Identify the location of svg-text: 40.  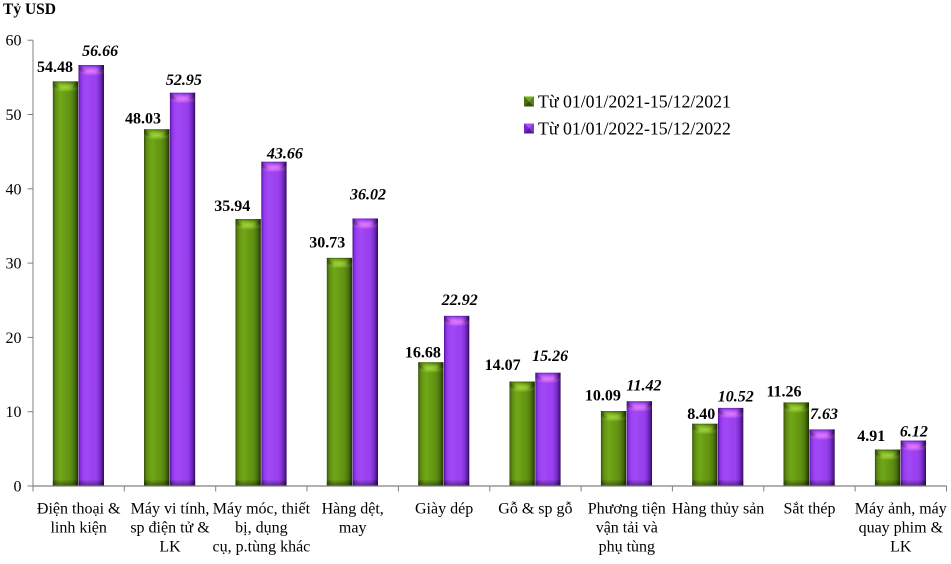
(14, 189).